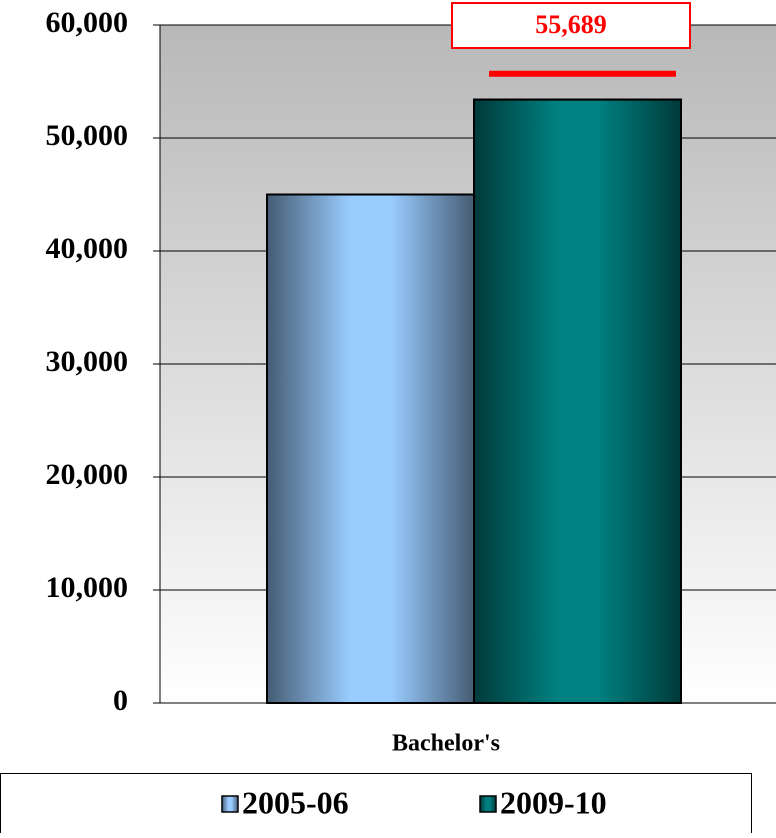 This screenshot has width=776, height=838. I want to click on y-tick-label: 40,000, so click(87, 248).